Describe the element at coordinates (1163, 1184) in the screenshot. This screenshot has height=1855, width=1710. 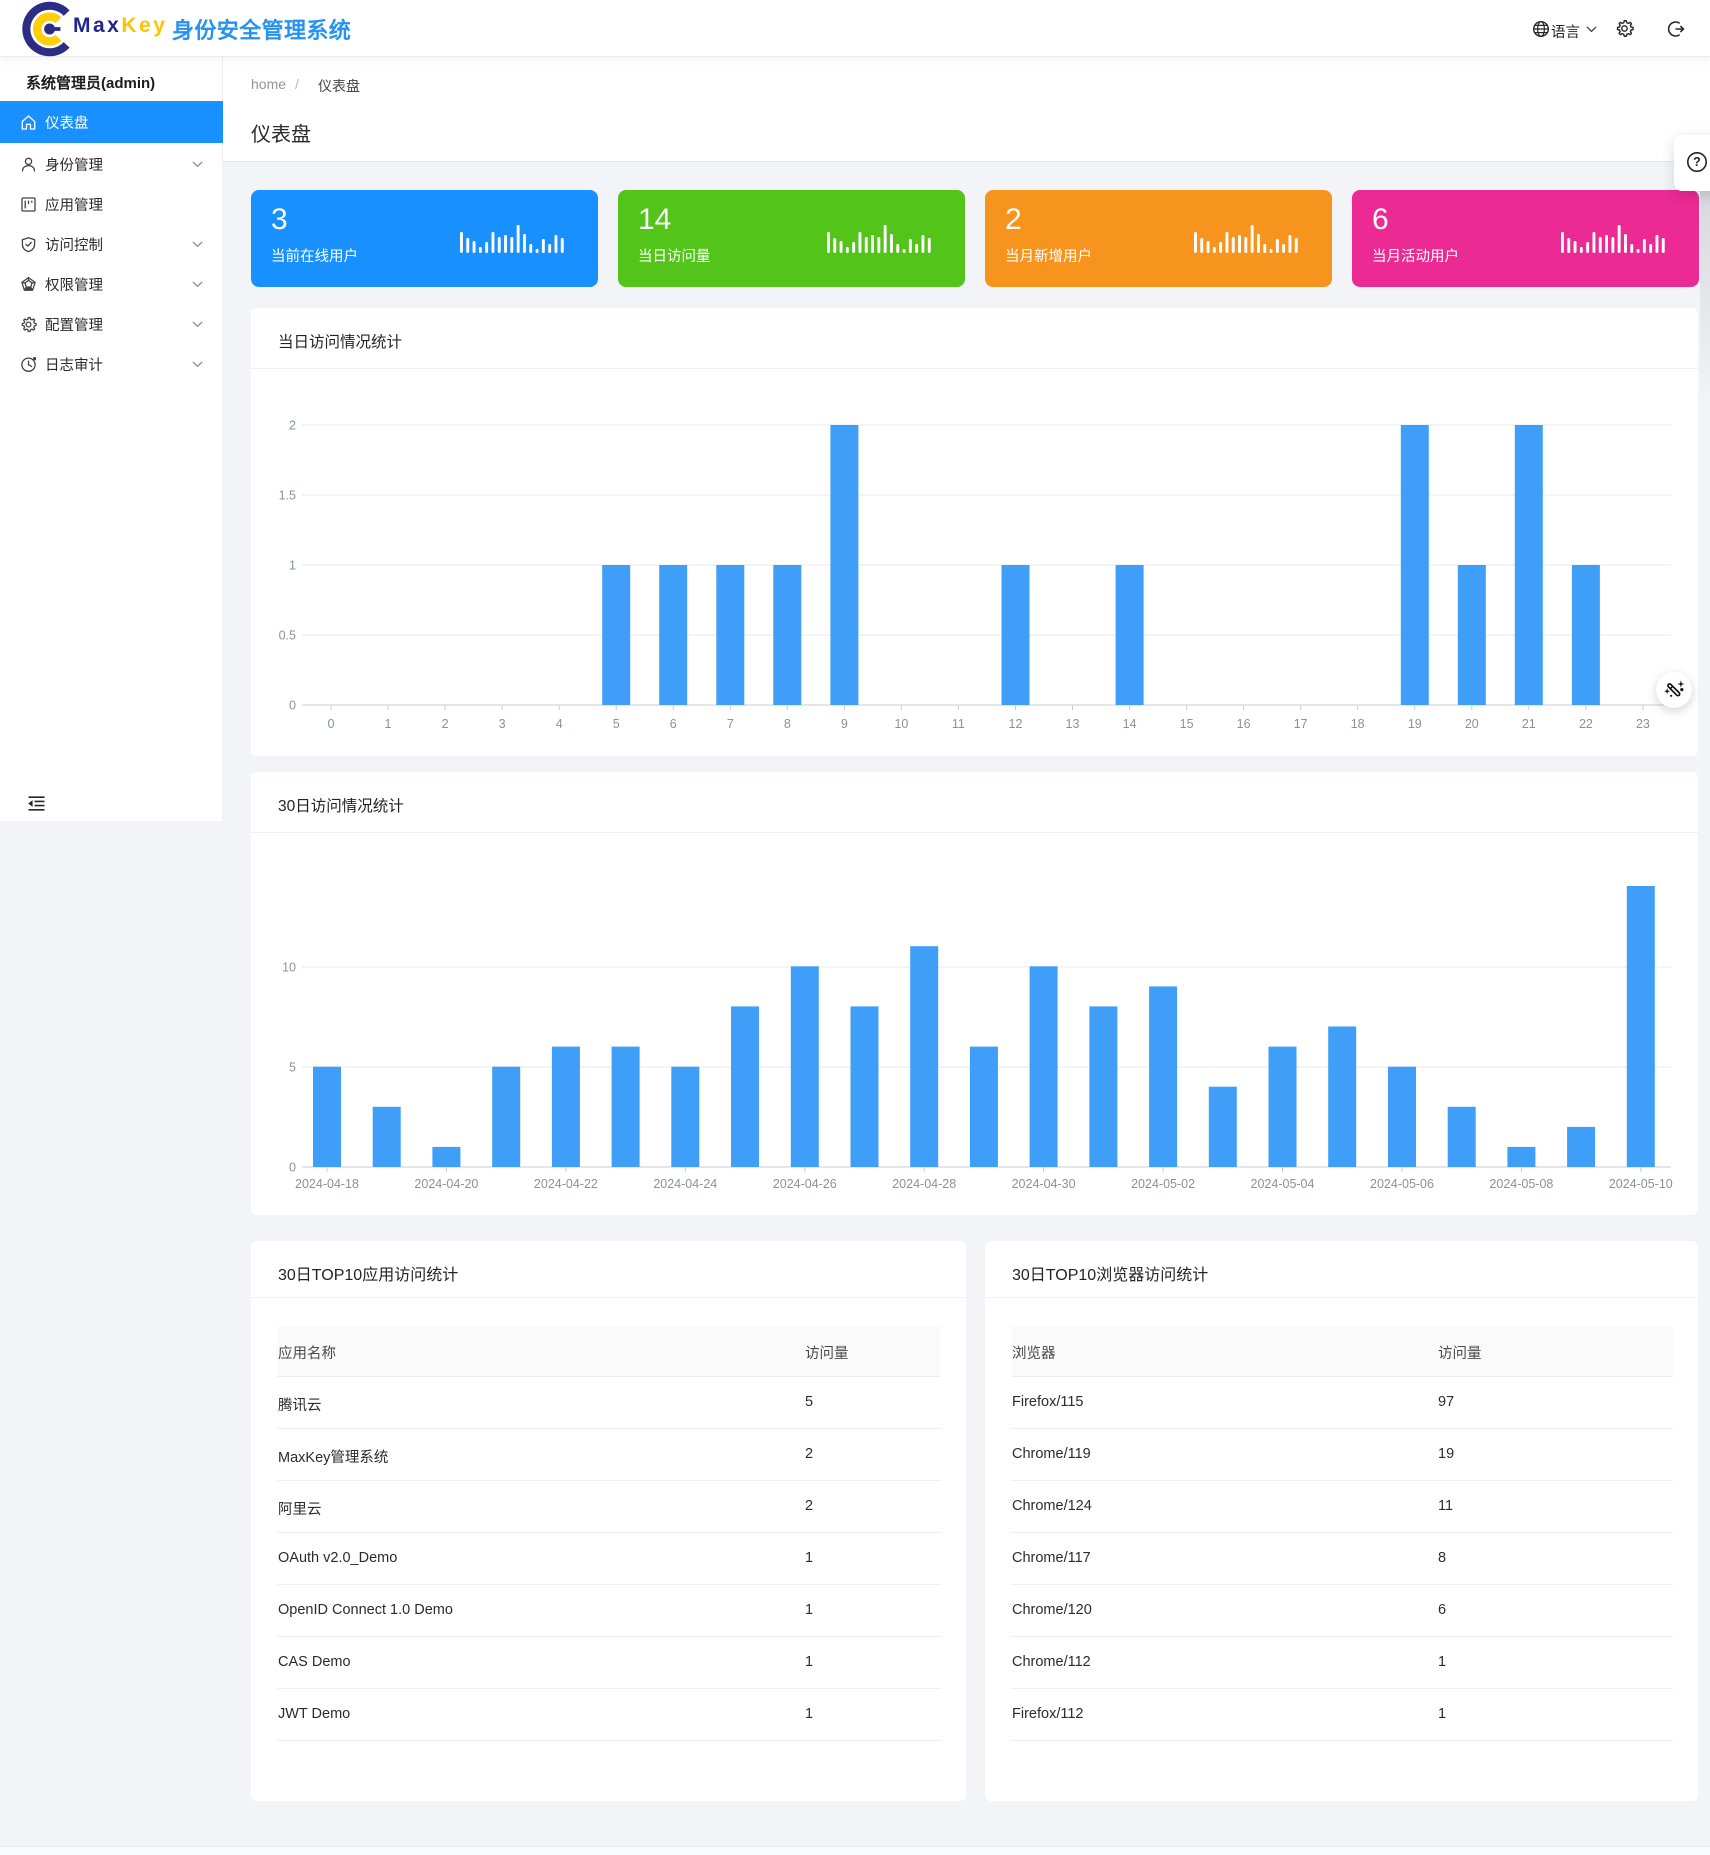
I see `svg-text: 2024-05-02` at that location.